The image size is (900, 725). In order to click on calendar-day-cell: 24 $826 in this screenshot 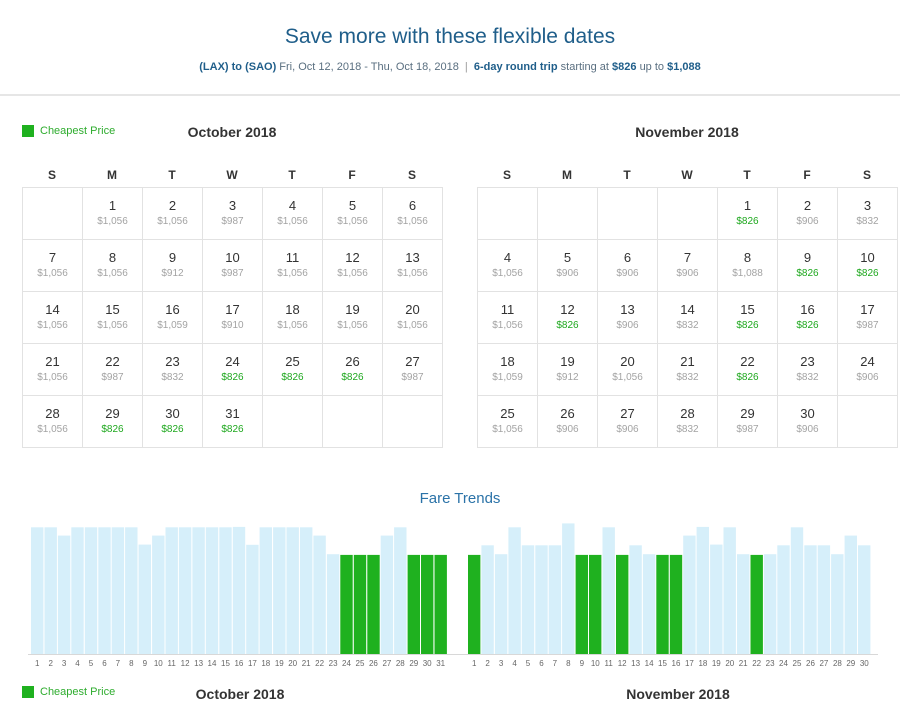, I will do `click(233, 370)`.